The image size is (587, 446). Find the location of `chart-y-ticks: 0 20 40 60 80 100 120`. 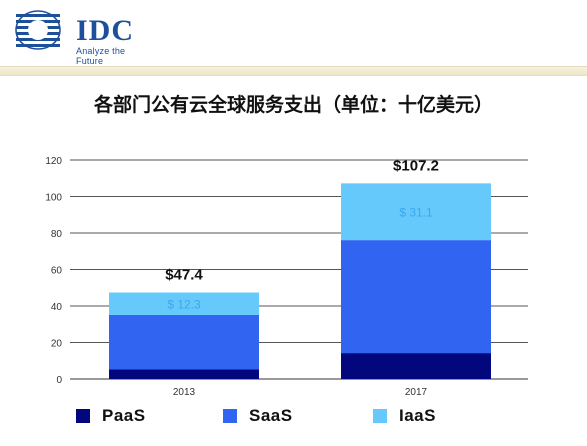

chart-y-ticks: 0 20 40 60 80 100 120 is located at coordinates (53, 271).